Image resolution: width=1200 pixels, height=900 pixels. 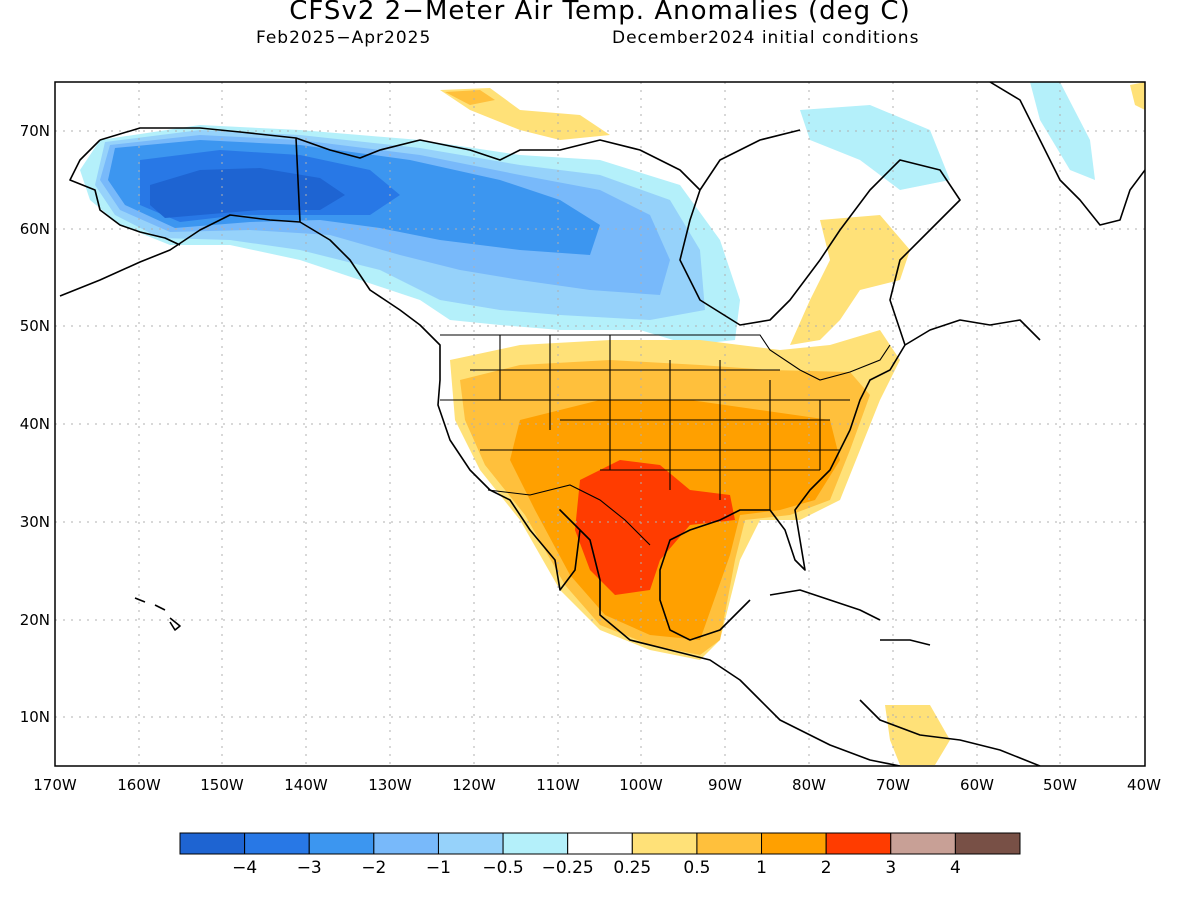 What do you see at coordinates (474, 785) in the screenshot?
I see `lon-label-120w: 120W` at bounding box center [474, 785].